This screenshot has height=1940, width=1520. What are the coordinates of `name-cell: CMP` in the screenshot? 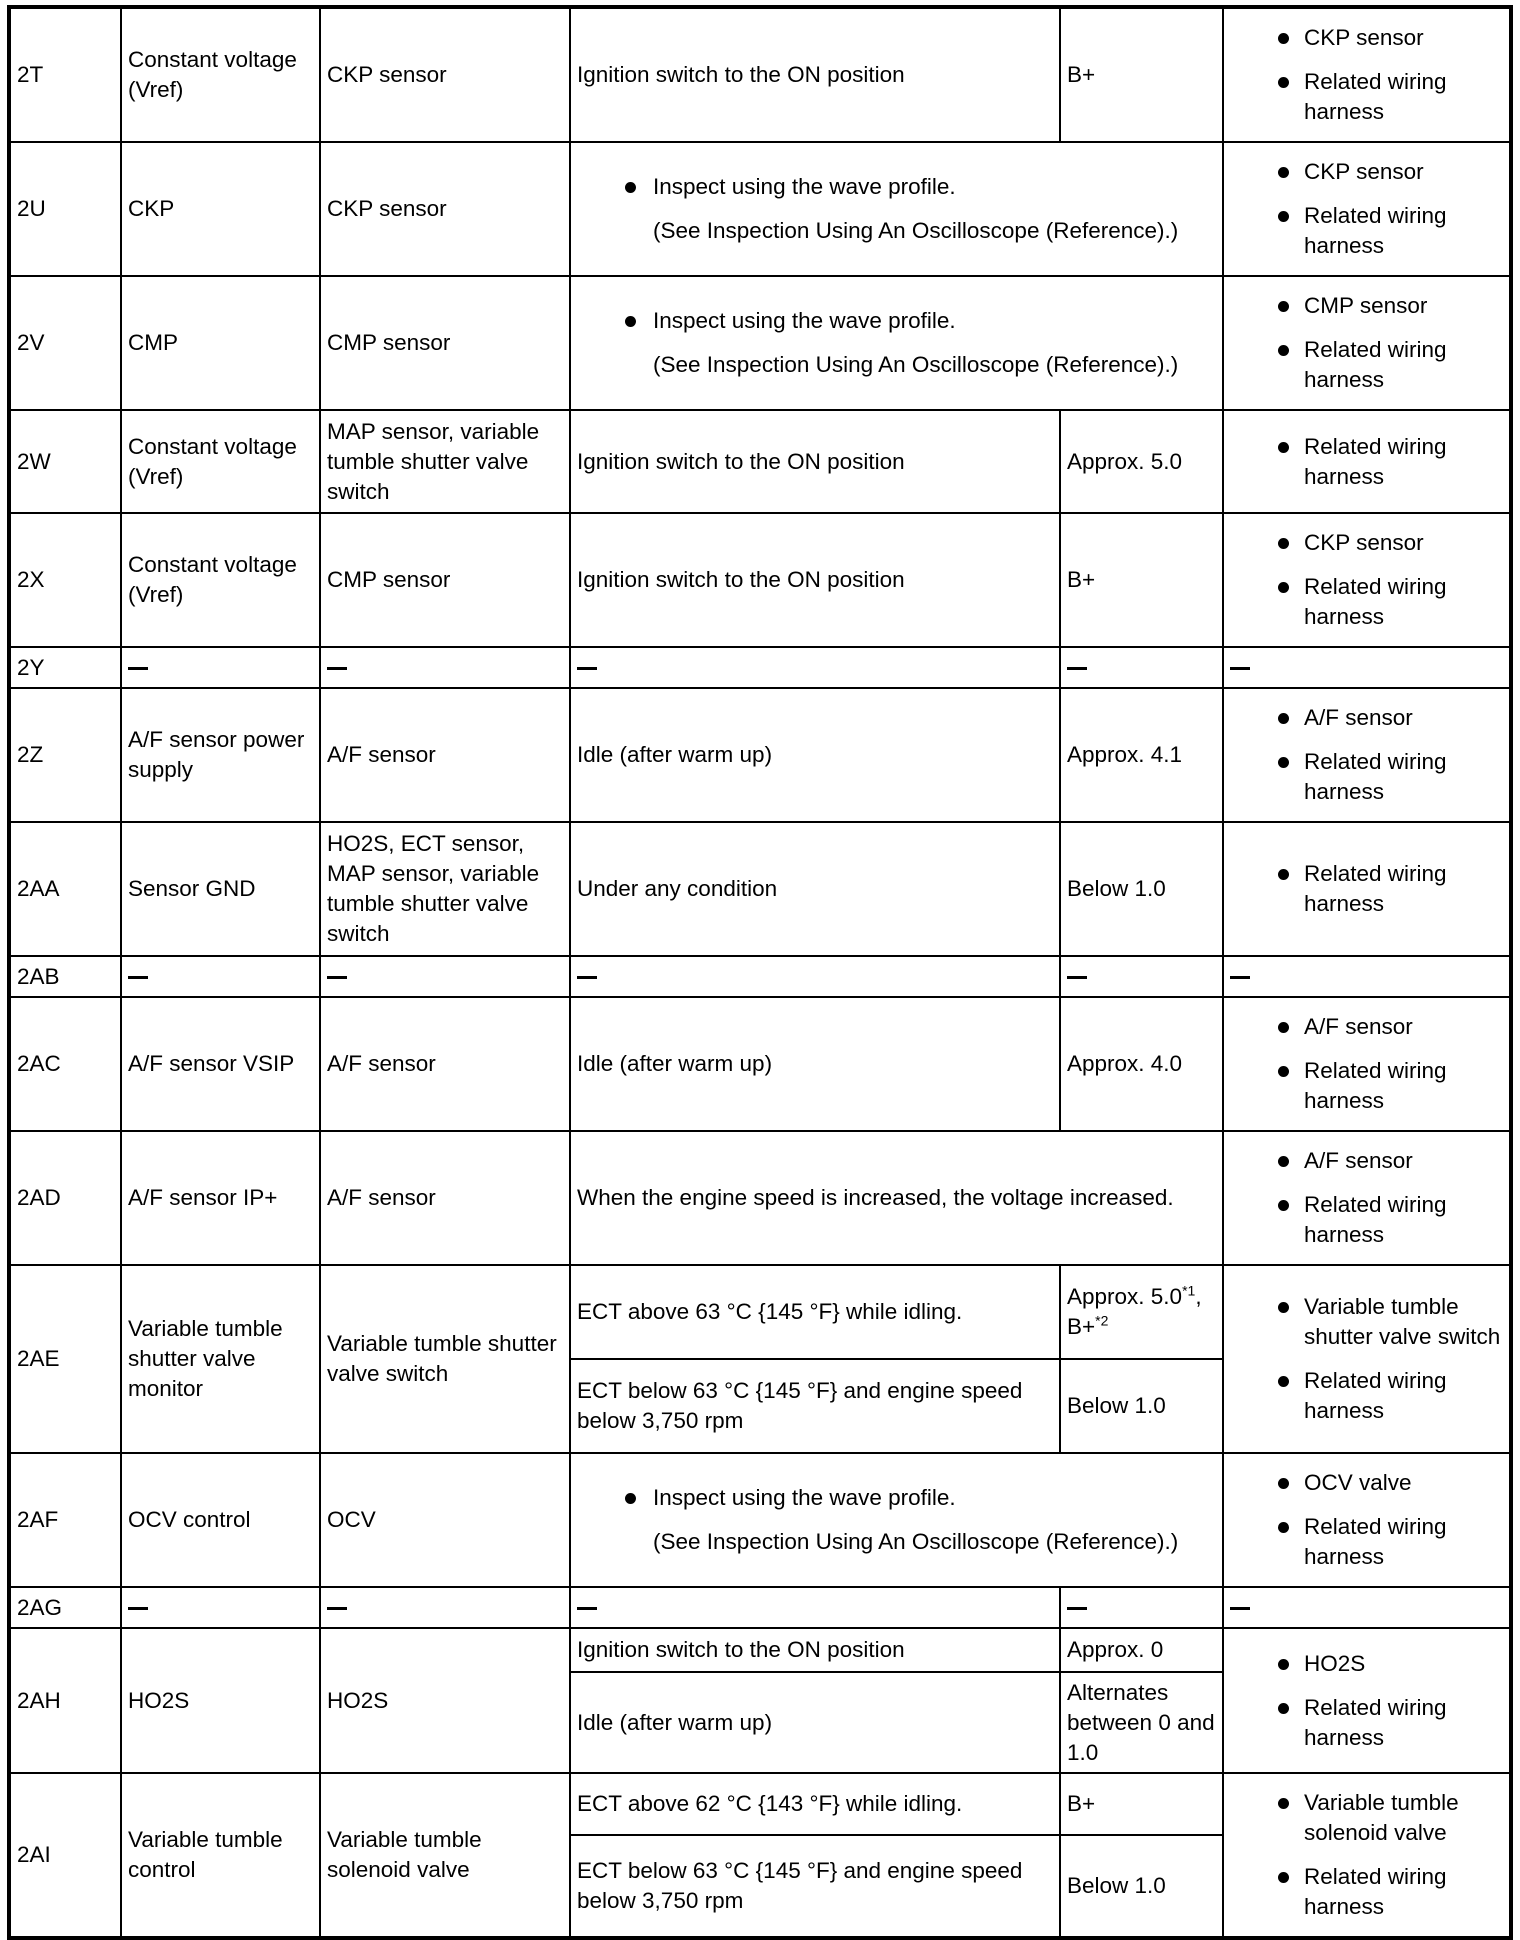 It's located at (220, 343).